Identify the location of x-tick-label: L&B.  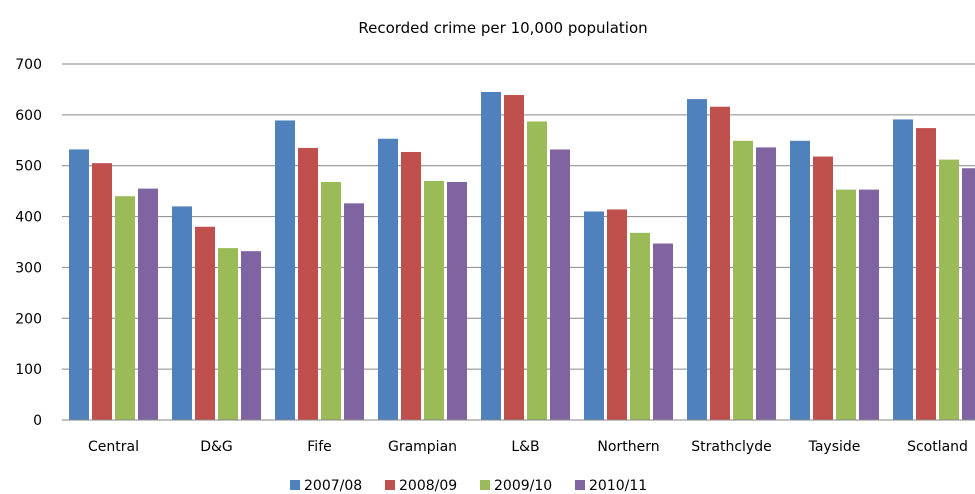
(525, 447).